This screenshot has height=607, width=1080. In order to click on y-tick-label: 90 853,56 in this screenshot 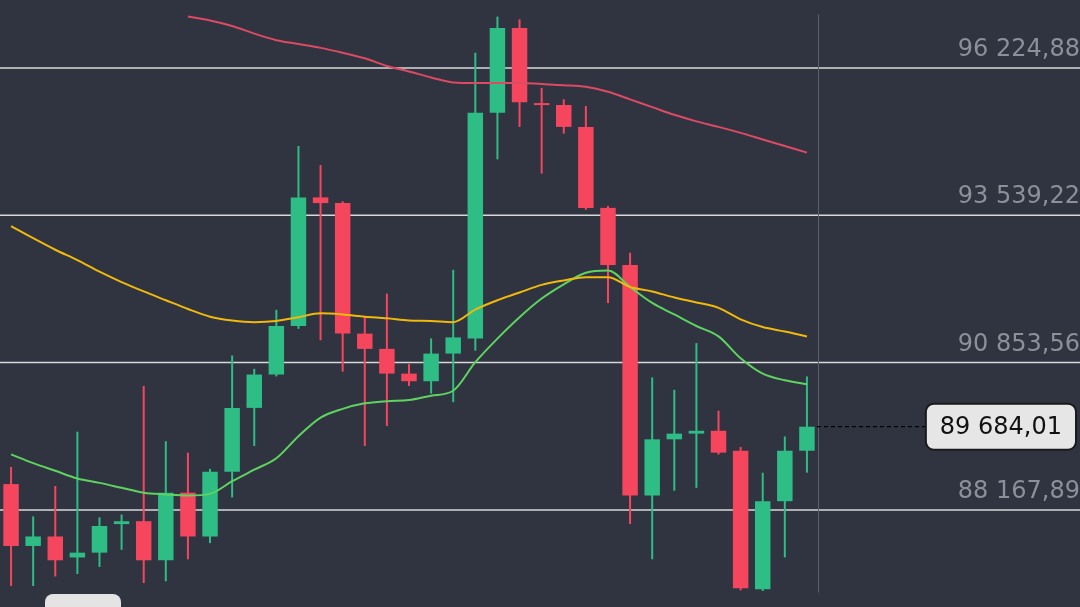, I will do `click(1018, 342)`.